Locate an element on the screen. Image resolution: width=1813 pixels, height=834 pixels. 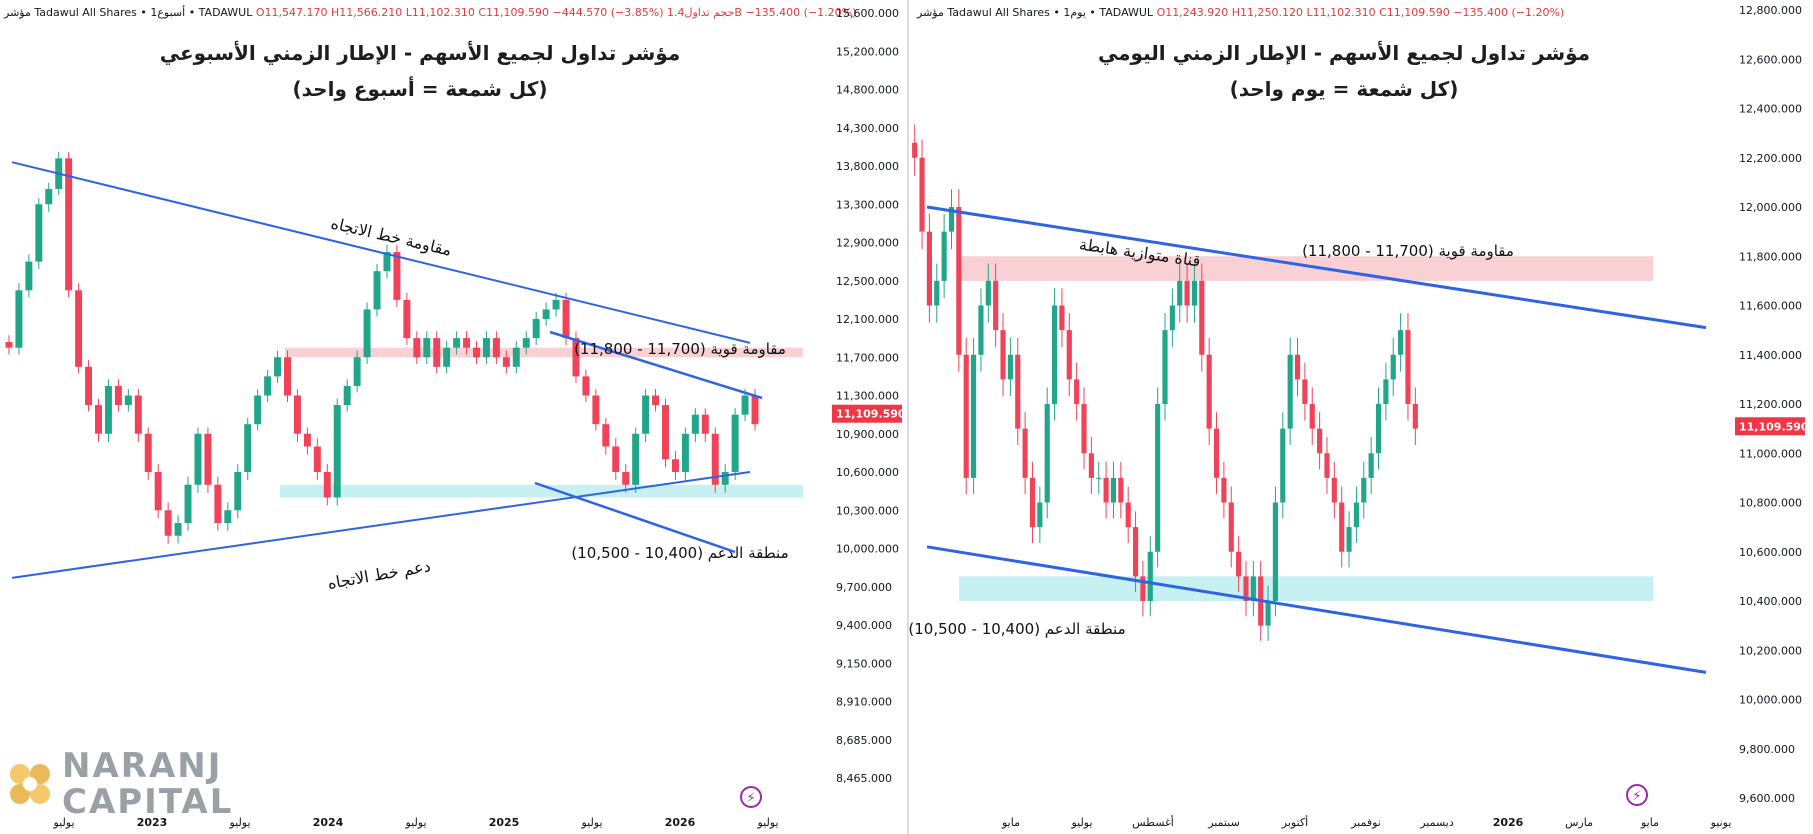
support-zone is located at coordinates (541, 491).